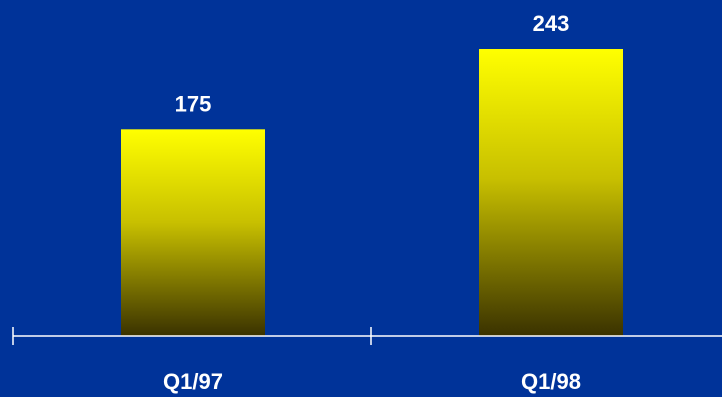 This screenshot has width=722, height=397. What do you see at coordinates (192, 336) in the screenshot?
I see `x-axis-ticks` at bounding box center [192, 336].